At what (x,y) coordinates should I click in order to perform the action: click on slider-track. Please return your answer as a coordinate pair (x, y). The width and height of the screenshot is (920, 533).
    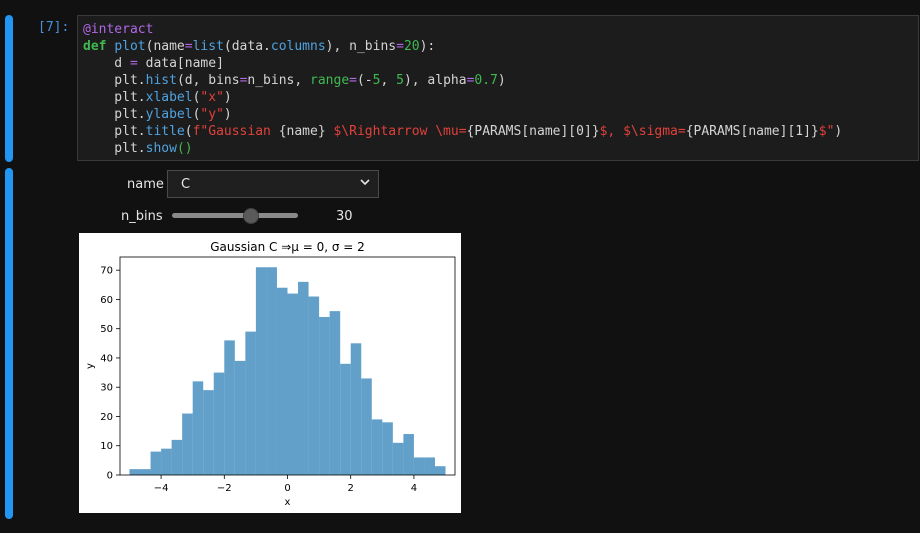
    Looking at the image, I should click on (235, 215).